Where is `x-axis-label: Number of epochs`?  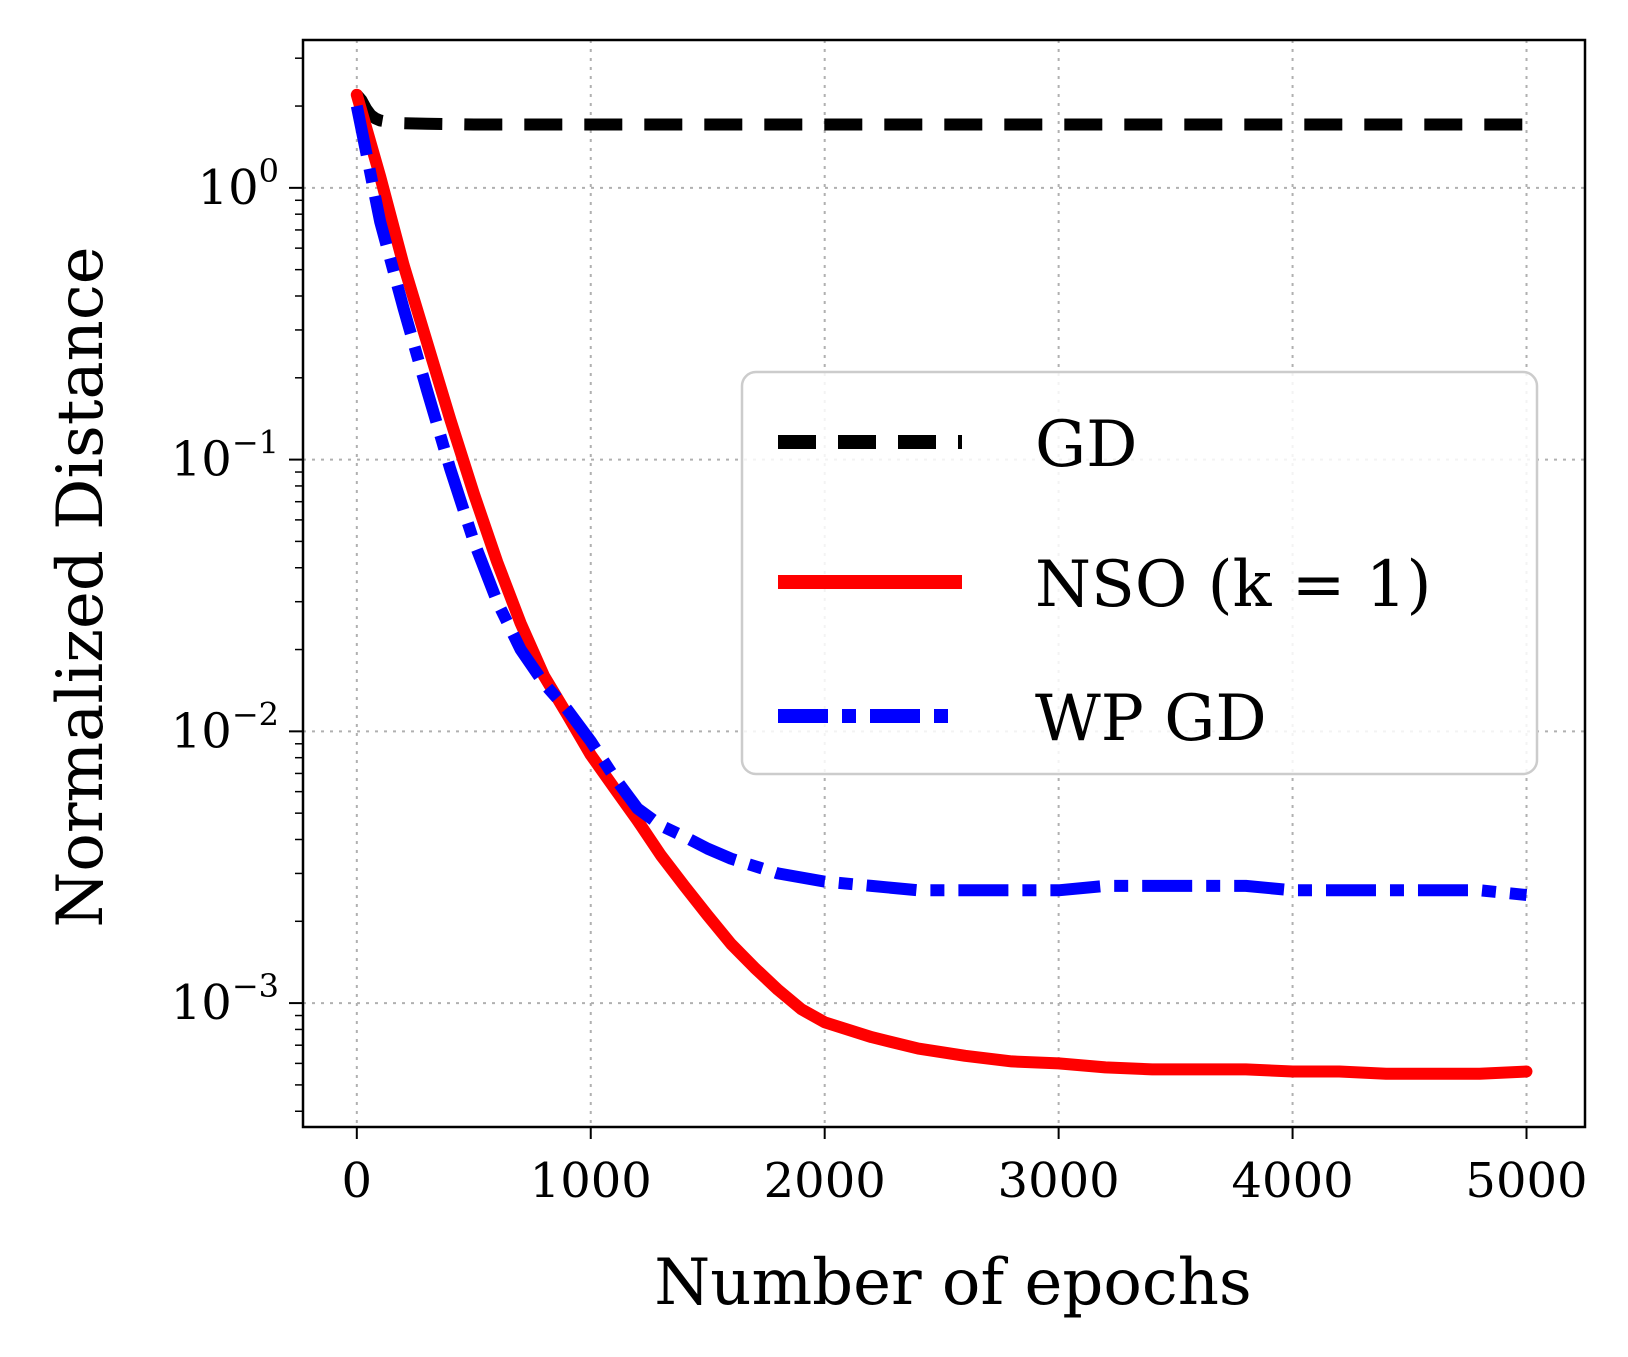 x-axis-label: Number of epochs is located at coordinates (953, 1283).